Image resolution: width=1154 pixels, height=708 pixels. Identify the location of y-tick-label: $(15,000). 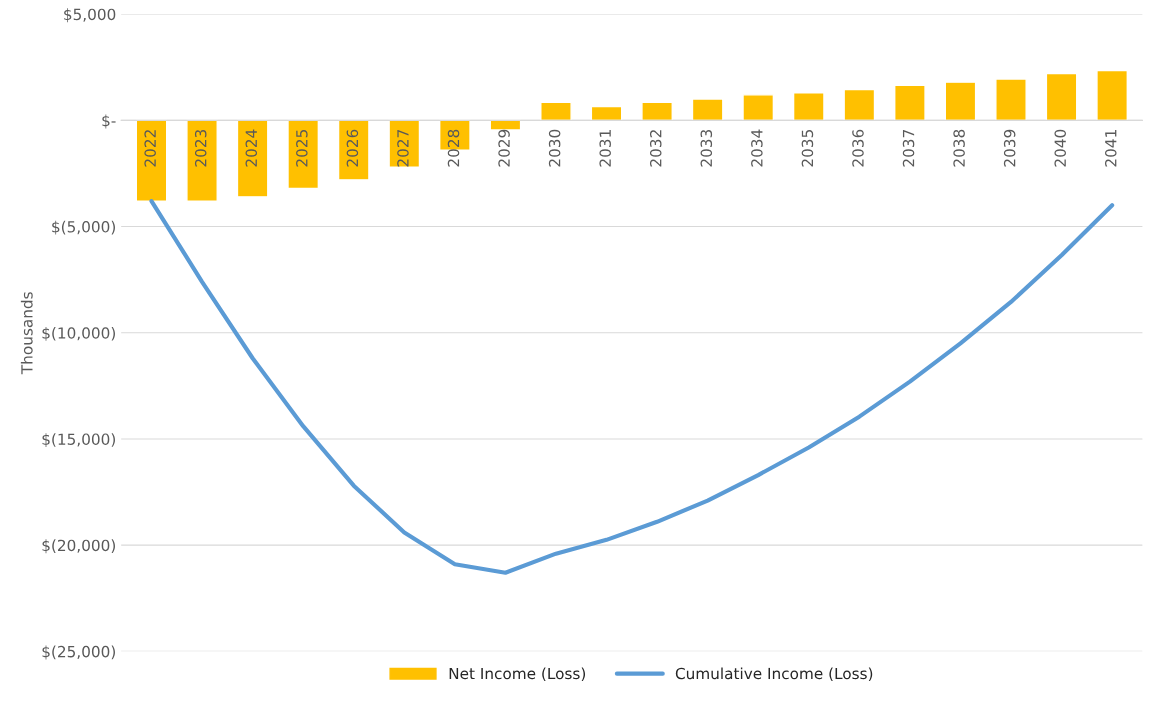
(78, 440).